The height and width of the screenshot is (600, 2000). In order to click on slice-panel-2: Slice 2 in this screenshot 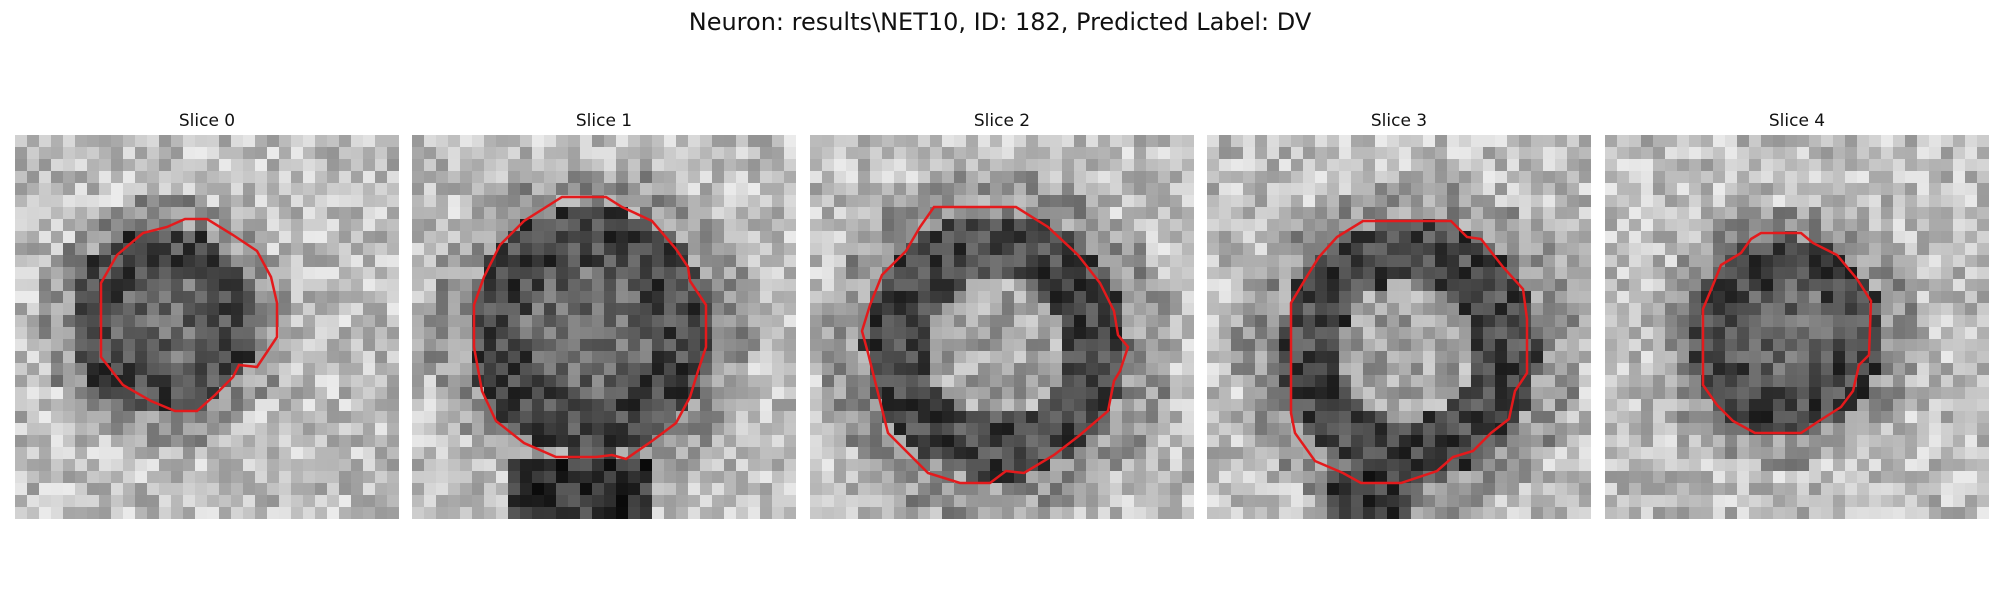, I will do `click(1002, 314)`.